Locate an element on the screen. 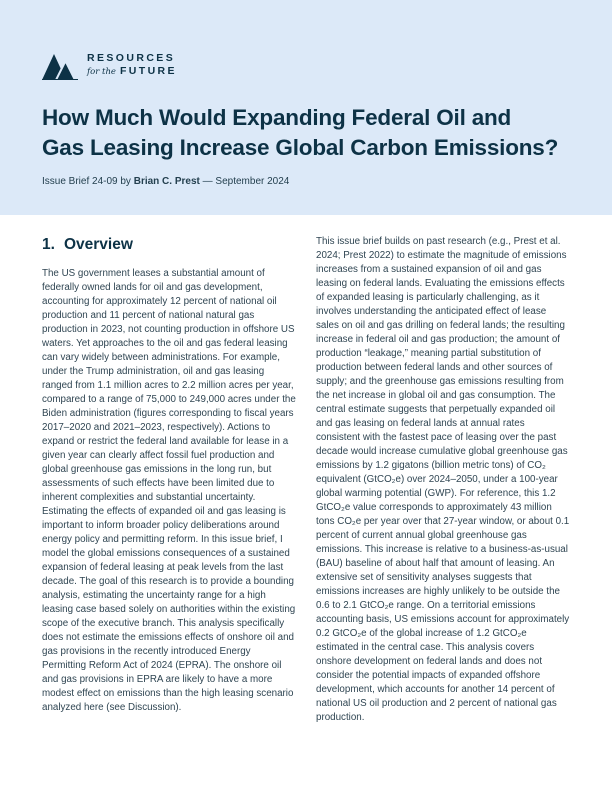 The height and width of the screenshot is (792, 612). logo-resources-text: RESOURCES is located at coordinates (131, 57).